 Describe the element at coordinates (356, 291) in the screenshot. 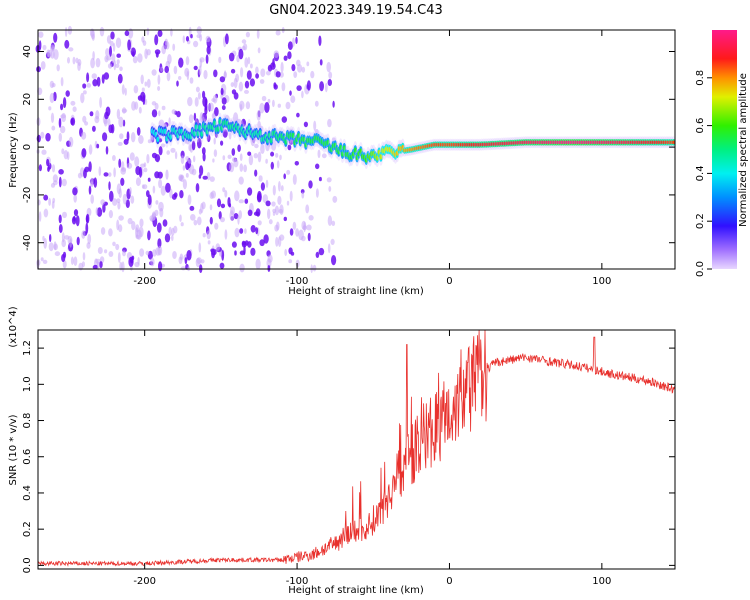

I see `spectrogram-x-axis-label: Height of straight line (km)` at that location.